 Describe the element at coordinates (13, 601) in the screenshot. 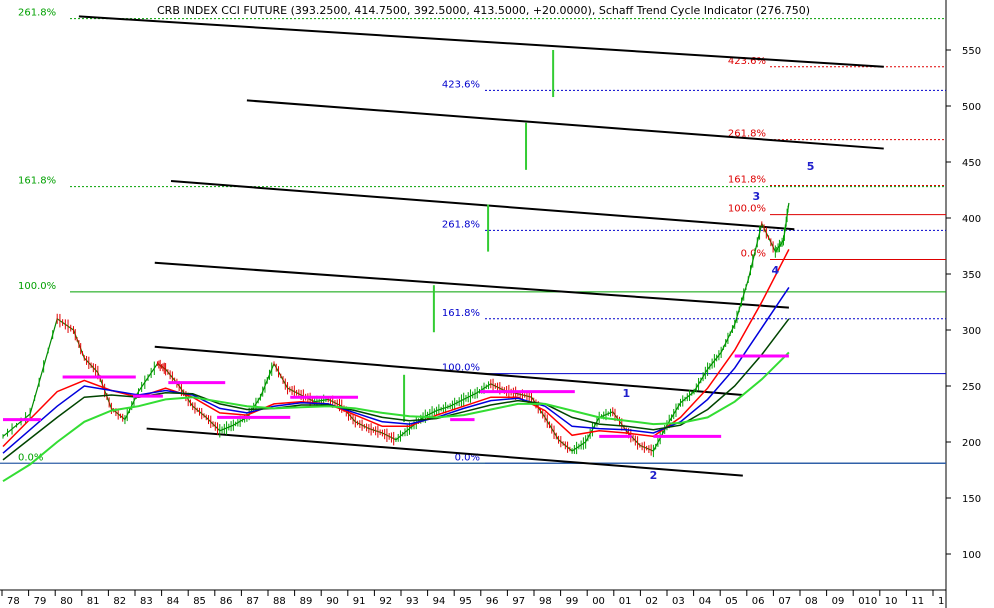

I see `x-tick-label: 78` at that location.